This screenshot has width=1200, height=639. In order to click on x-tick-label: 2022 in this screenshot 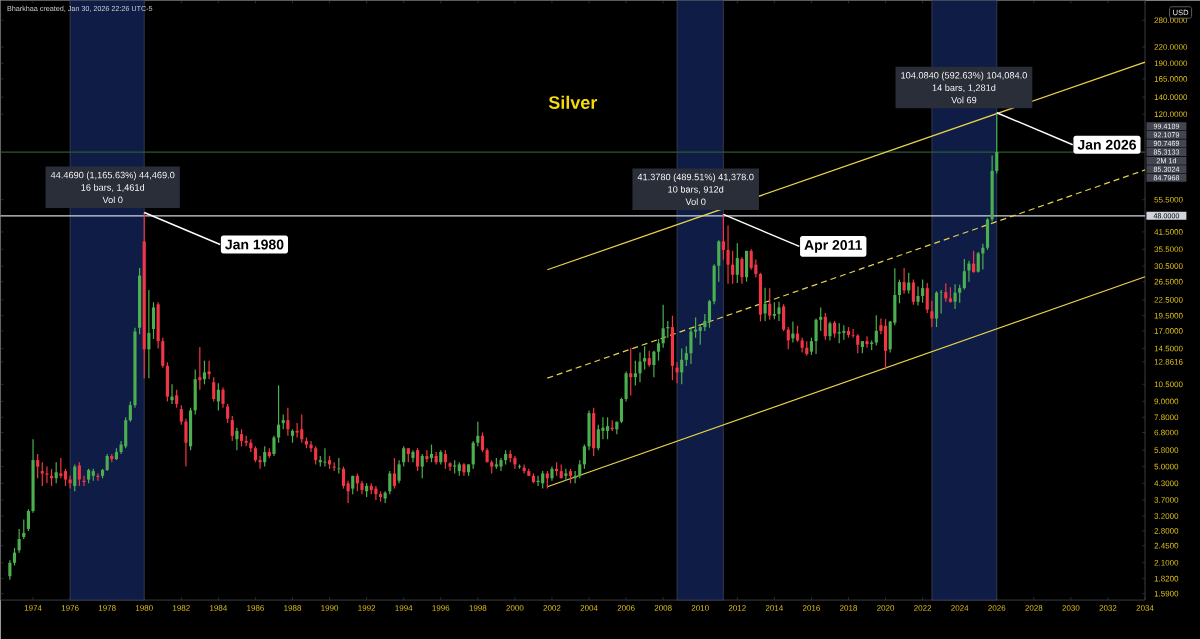, I will do `click(923, 608)`.